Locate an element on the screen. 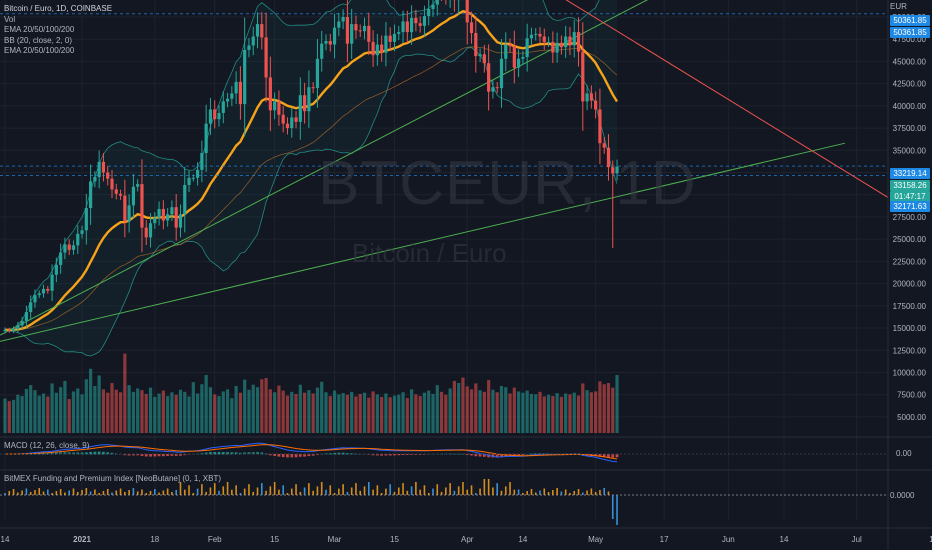 This screenshot has width=932, height=550. macd-line is located at coordinates (311, 452).